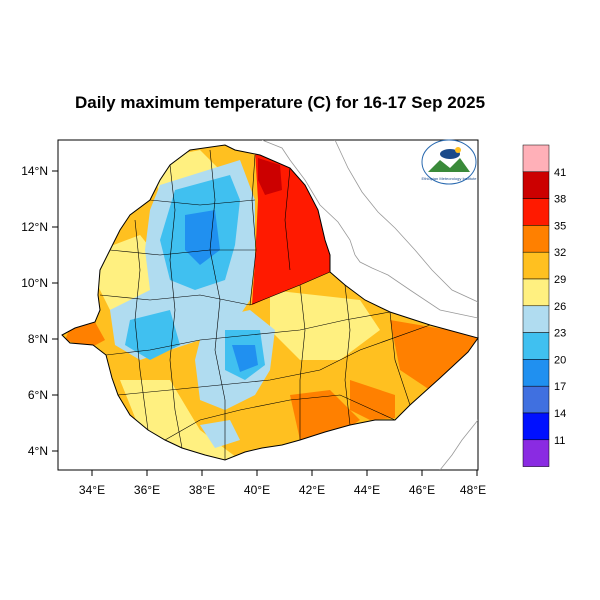  Describe the element at coordinates (449, 162) in the screenshot. I see `ethiopian-meteorology-institute-logo: Ethiopian Meteorology Institute` at that location.